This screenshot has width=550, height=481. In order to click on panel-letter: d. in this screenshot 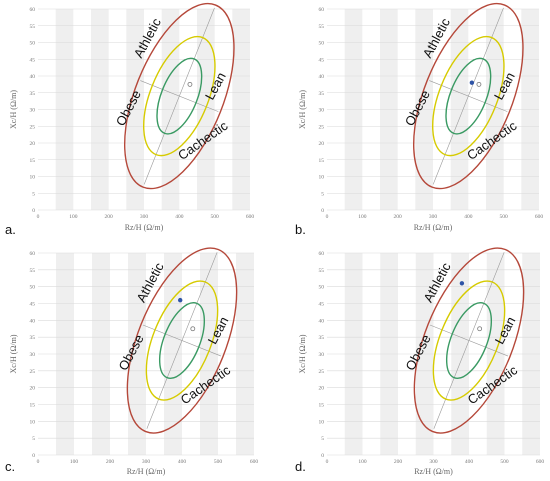, I will do `click(300, 466)`.